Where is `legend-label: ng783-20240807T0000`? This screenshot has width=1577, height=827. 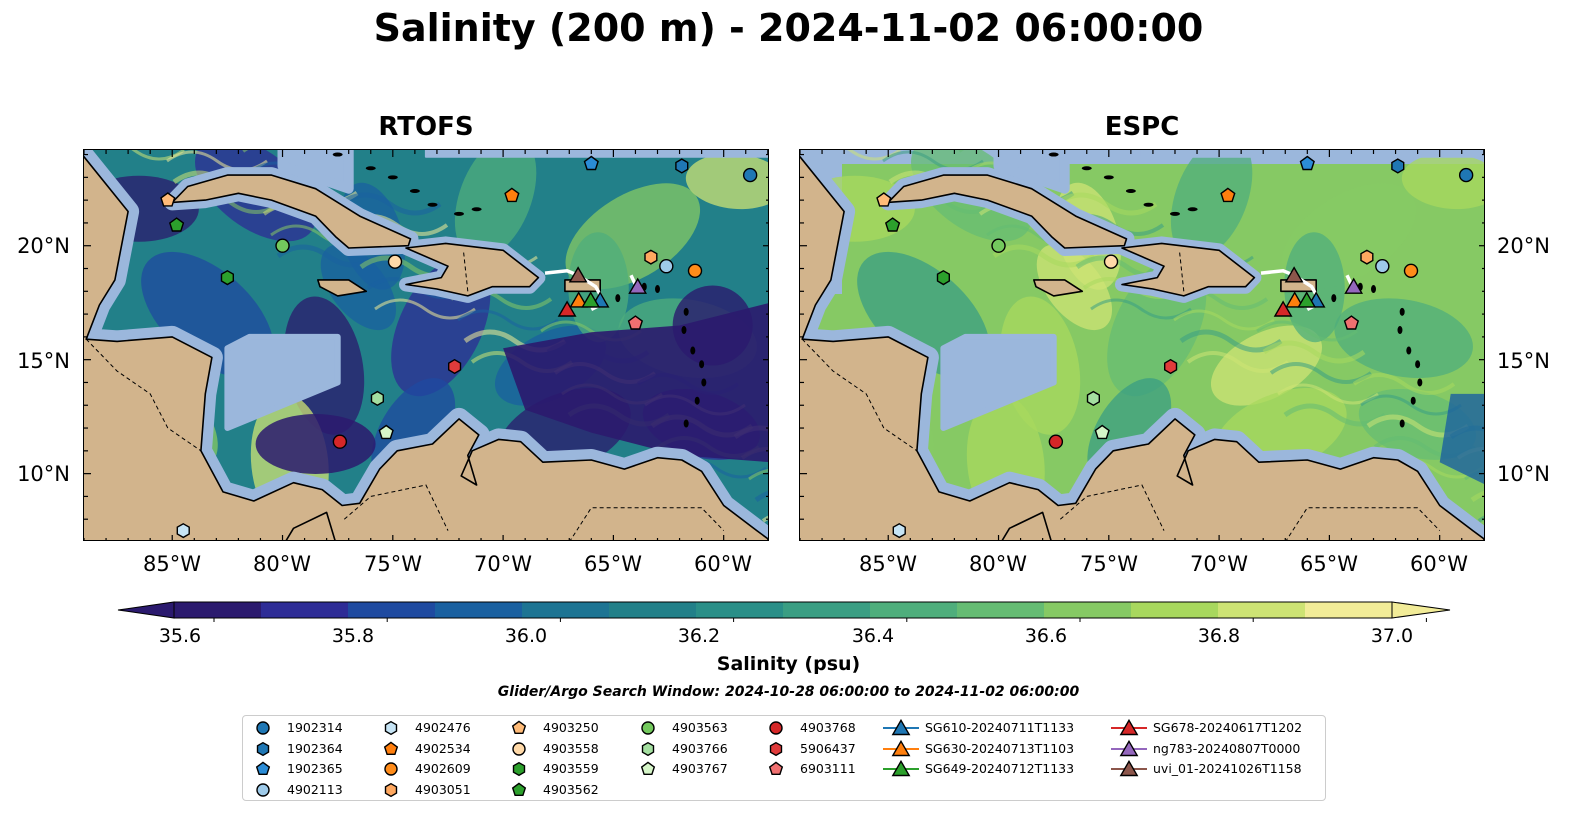 legend-label: ng783-20240807T0000 is located at coordinates (1227, 748).